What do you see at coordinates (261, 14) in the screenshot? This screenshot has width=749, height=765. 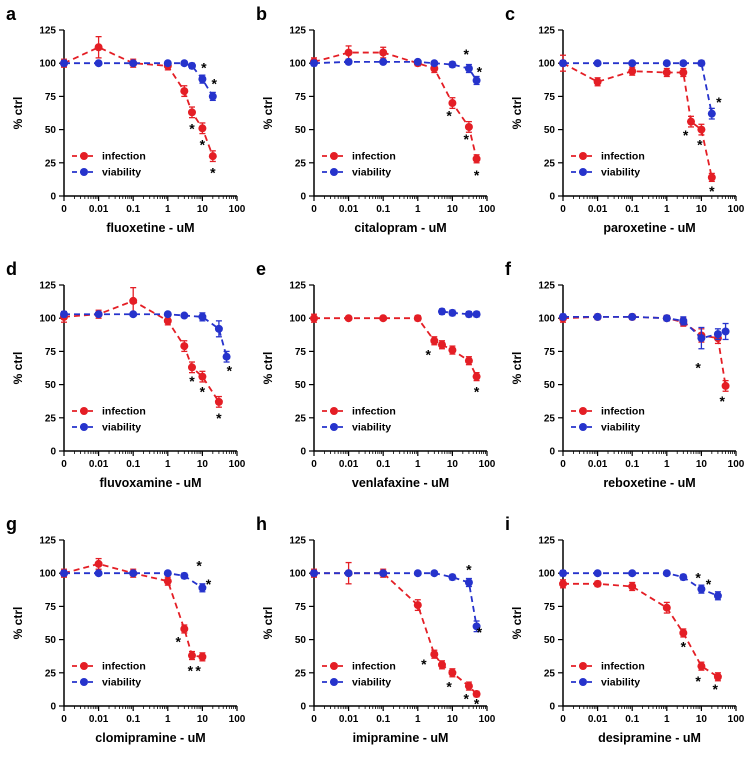 I see `panel-letter: b` at bounding box center [261, 14].